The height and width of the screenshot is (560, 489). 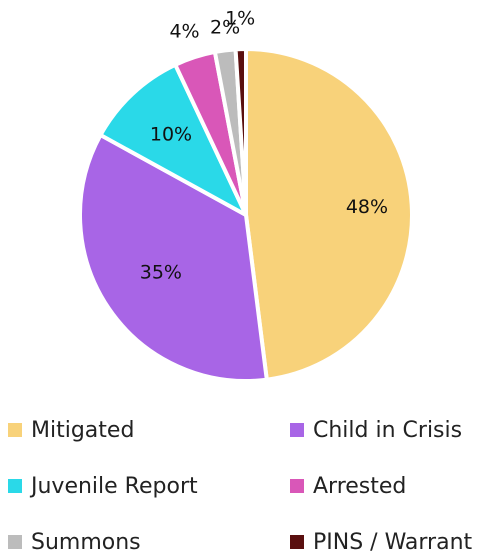 I want to click on legend-label: Mitigated, so click(x=83, y=430).